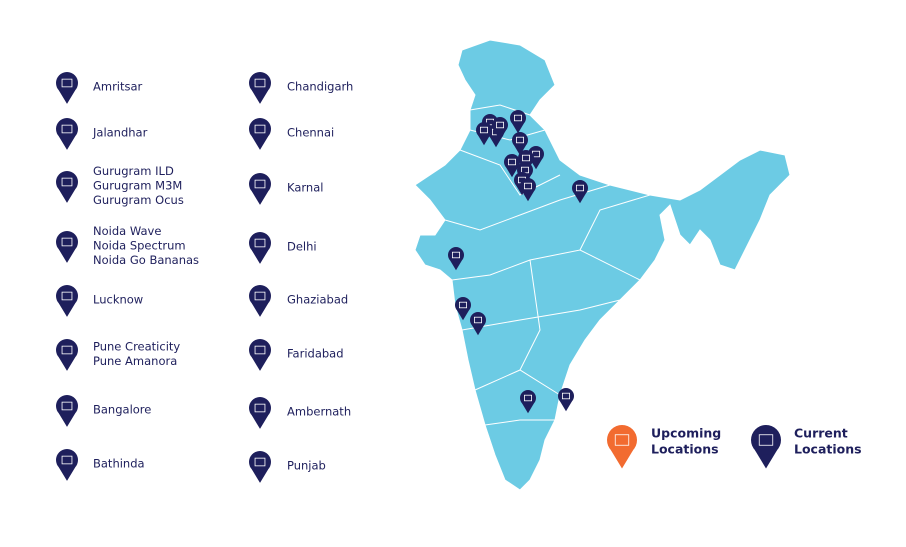 Image resolution: width=906 pixels, height=547 pixels. Describe the element at coordinates (317, 300) in the screenshot. I see `location-name: Ghaziabad` at that location.